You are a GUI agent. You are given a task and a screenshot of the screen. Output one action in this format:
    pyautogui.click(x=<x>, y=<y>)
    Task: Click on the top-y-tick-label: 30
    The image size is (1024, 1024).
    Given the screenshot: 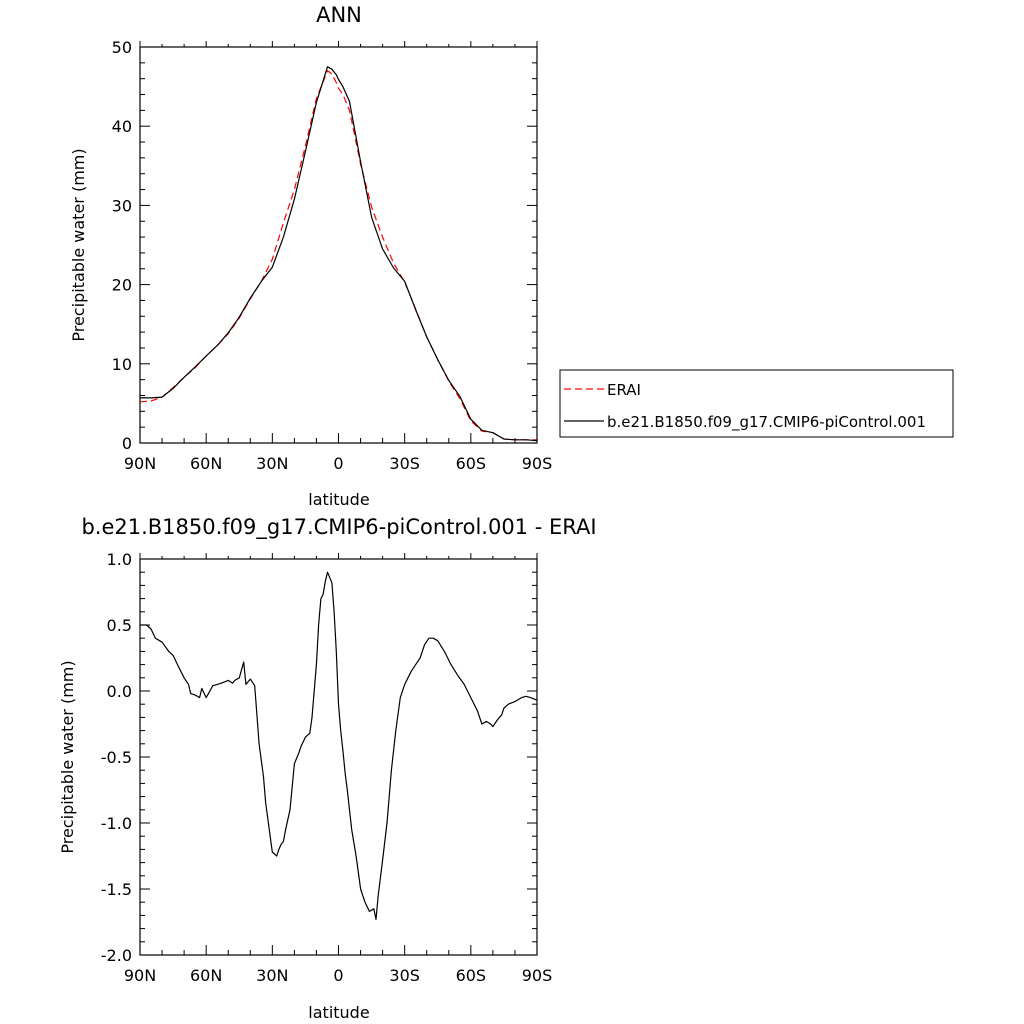 What is the action you would take?
    pyautogui.click(x=122, y=205)
    